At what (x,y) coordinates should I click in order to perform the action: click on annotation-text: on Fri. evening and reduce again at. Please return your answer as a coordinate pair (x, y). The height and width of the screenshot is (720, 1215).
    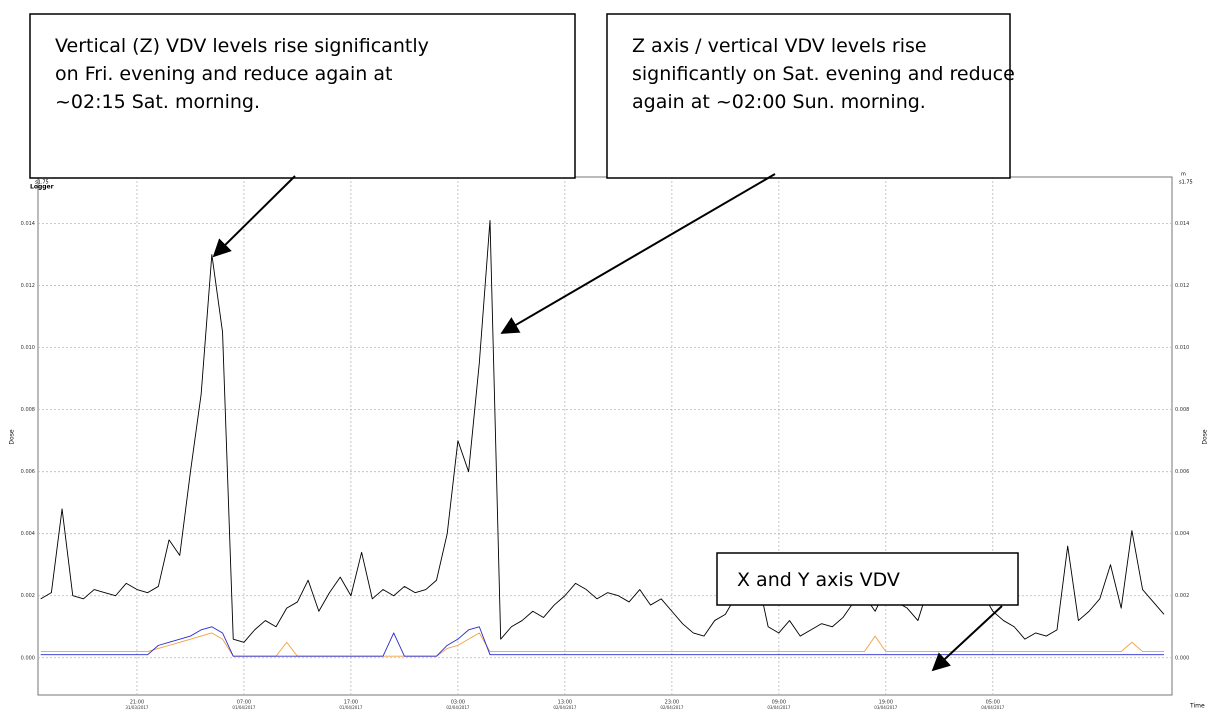
    Looking at the image, I should click on (223, 74).